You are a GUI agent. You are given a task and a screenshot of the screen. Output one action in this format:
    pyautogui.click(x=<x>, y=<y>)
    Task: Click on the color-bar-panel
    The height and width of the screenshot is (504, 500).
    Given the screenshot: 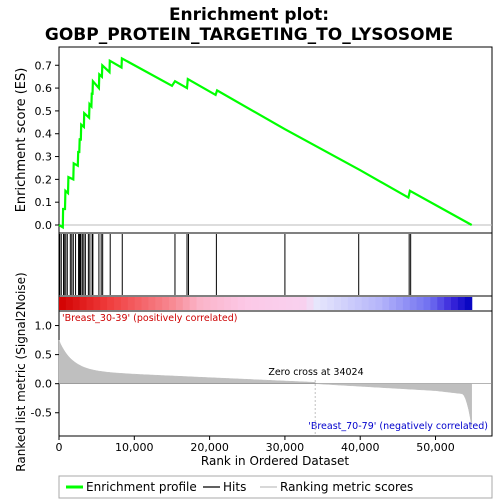 What is the action you would take?
    pyautogui.click(x=275, y=303)
    